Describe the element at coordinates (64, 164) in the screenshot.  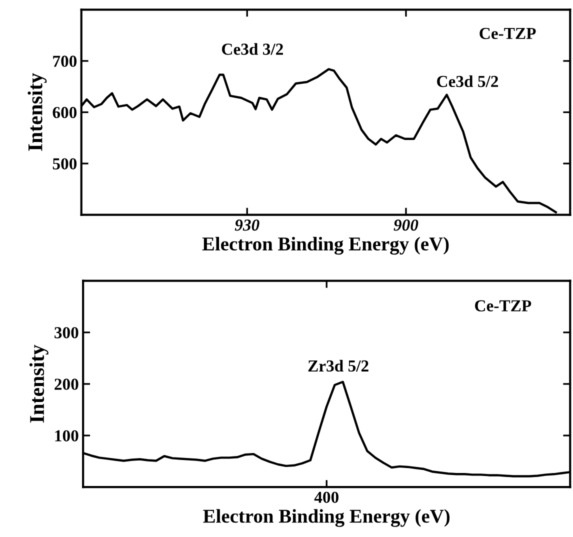
I see `y-tick-label: 500` at that location.